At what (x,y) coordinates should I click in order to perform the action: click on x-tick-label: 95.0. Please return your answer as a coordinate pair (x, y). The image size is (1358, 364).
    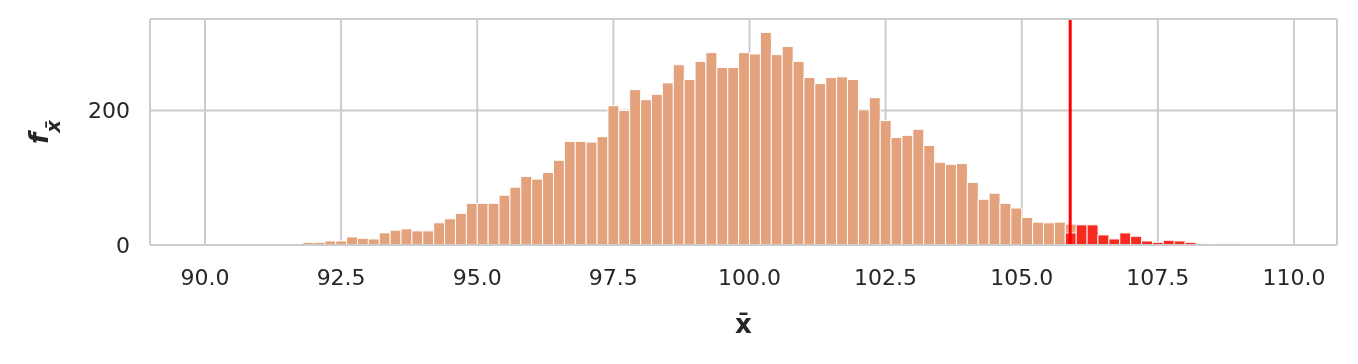
    Looking at the image, I should click on (477, 277).